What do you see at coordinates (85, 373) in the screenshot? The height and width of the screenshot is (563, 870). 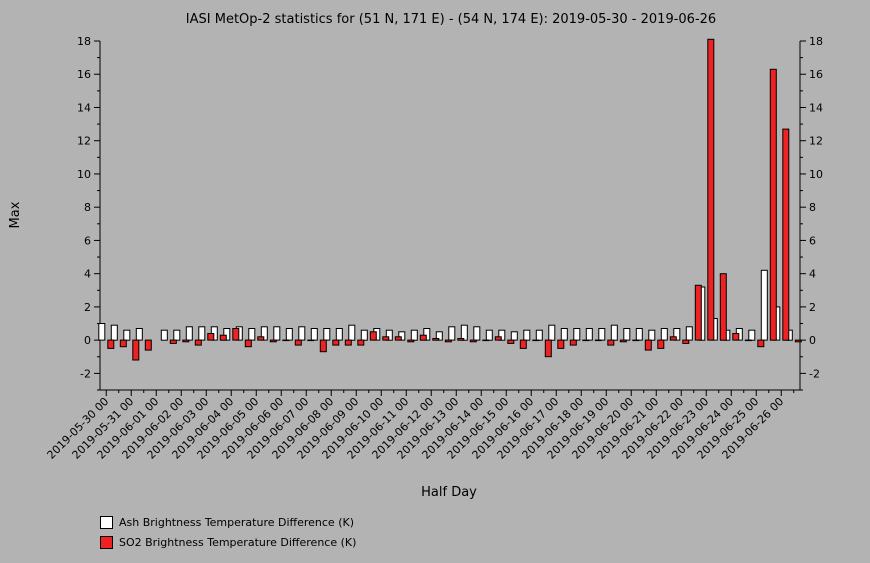 I see `y-tick-label-left: -2` at bounding box center [85, 373].